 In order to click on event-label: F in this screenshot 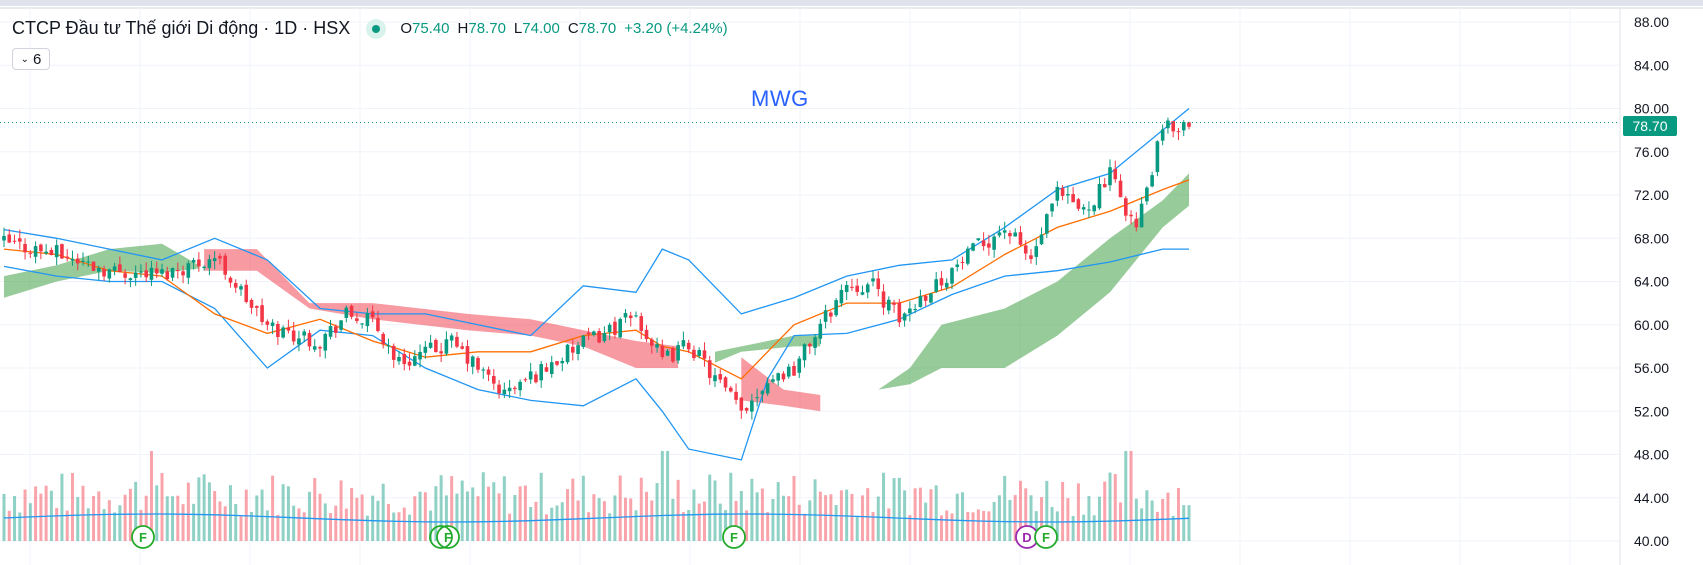, I will do `click(448, 537)`.